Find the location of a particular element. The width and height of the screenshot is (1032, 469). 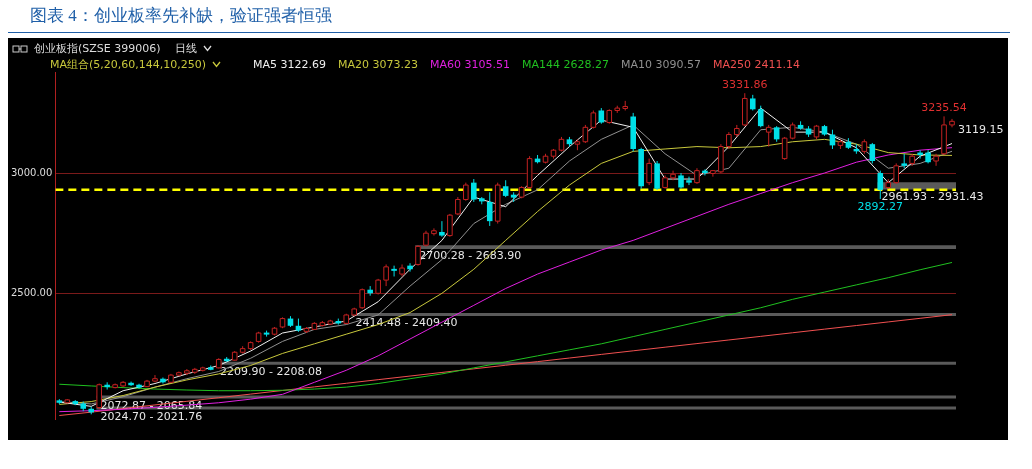

annotation: 3235.54 is located at coordinates (944, 107).